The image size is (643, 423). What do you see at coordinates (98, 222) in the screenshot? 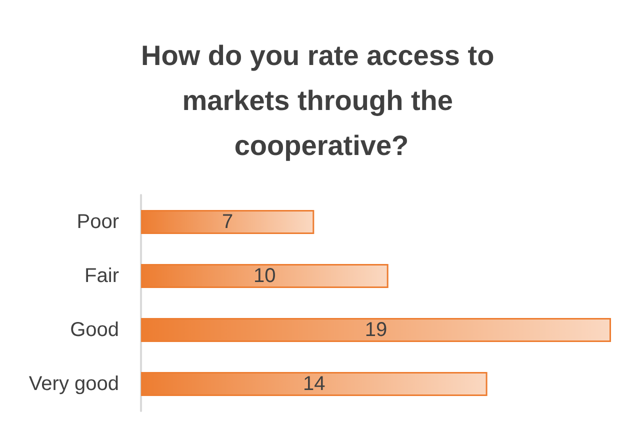
I see `y-tick-label: Poor` at bounding box center [98, 222].